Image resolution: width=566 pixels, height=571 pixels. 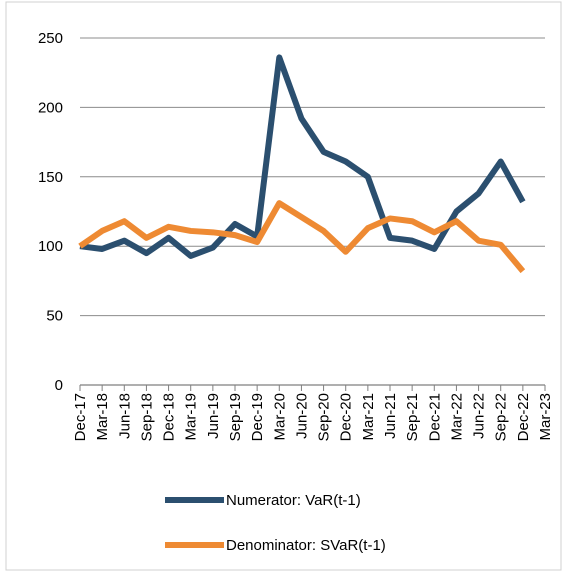 I want to click on x-tick-label: Mar-21, so click(x=368, y=417).